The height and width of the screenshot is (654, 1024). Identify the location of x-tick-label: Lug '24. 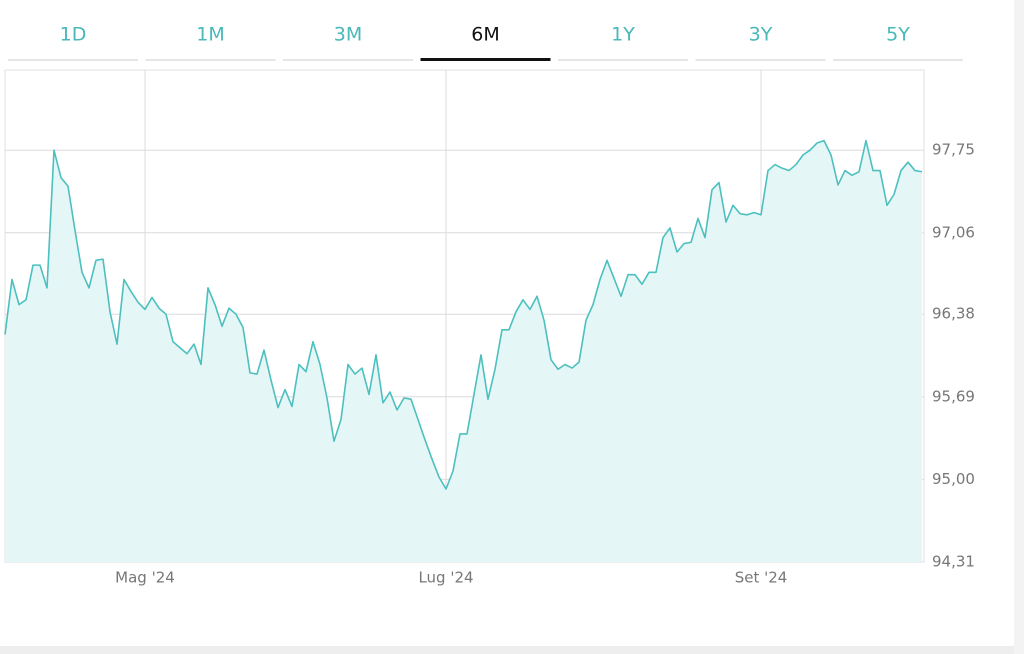
(445, 578).